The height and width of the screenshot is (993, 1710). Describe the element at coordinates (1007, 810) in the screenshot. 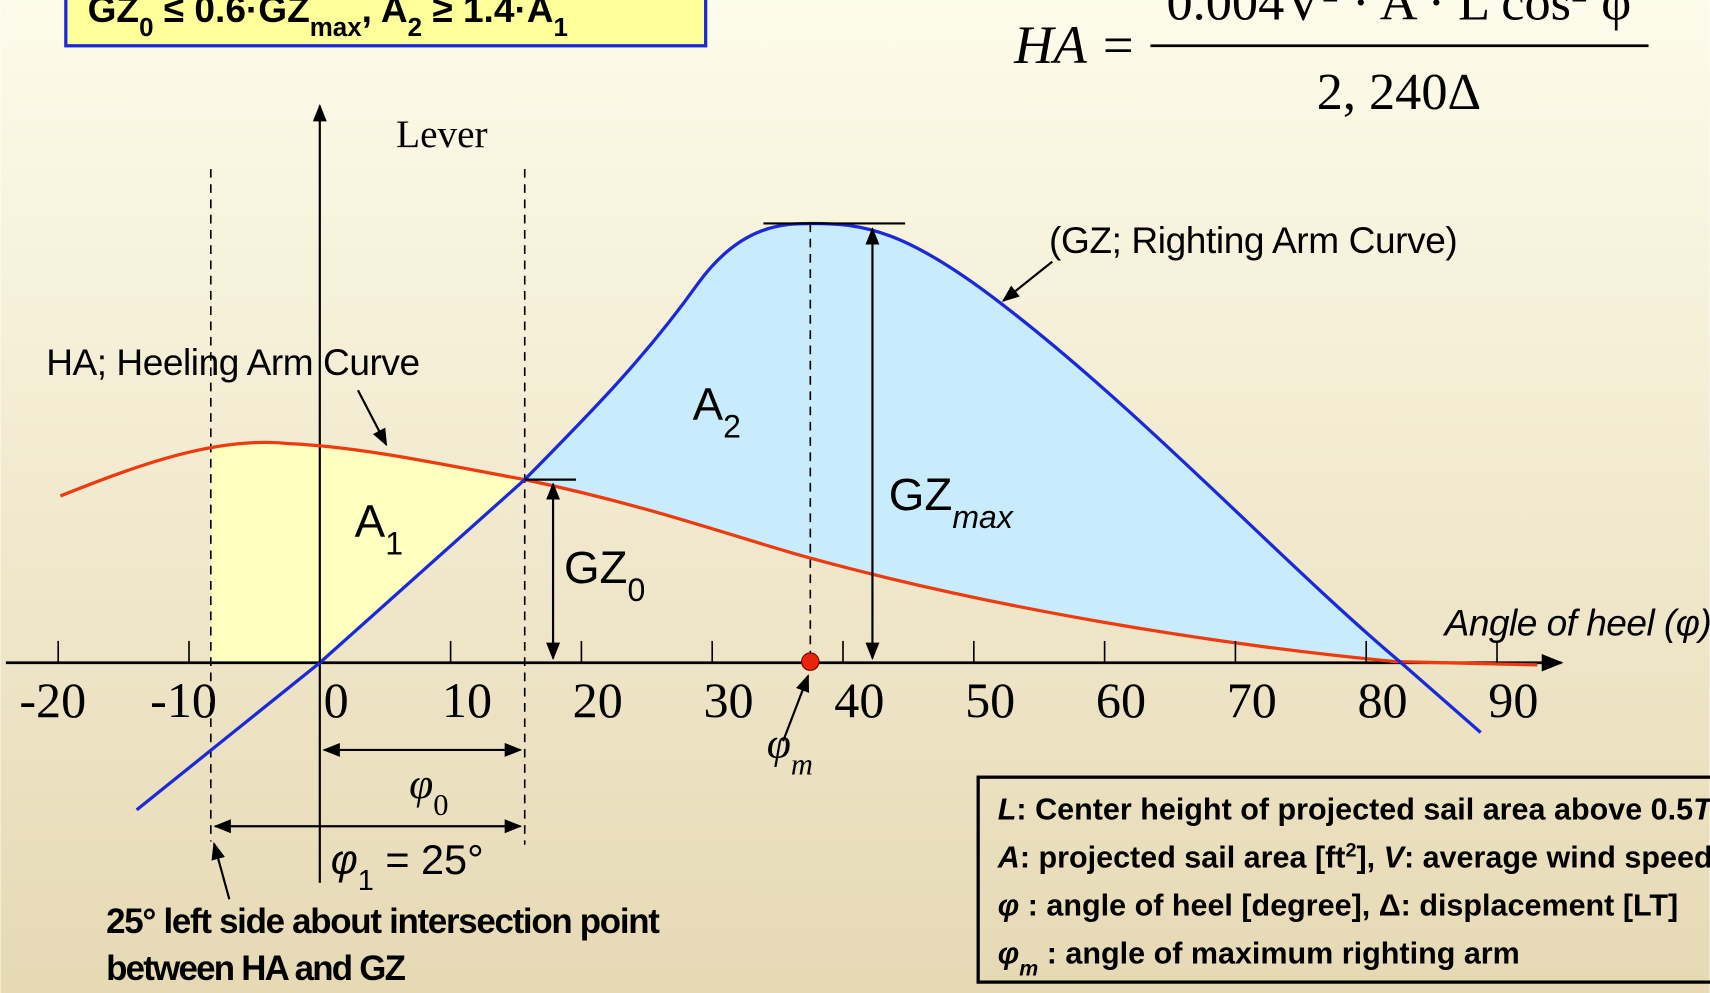

I see `text-segment: L` at that location.